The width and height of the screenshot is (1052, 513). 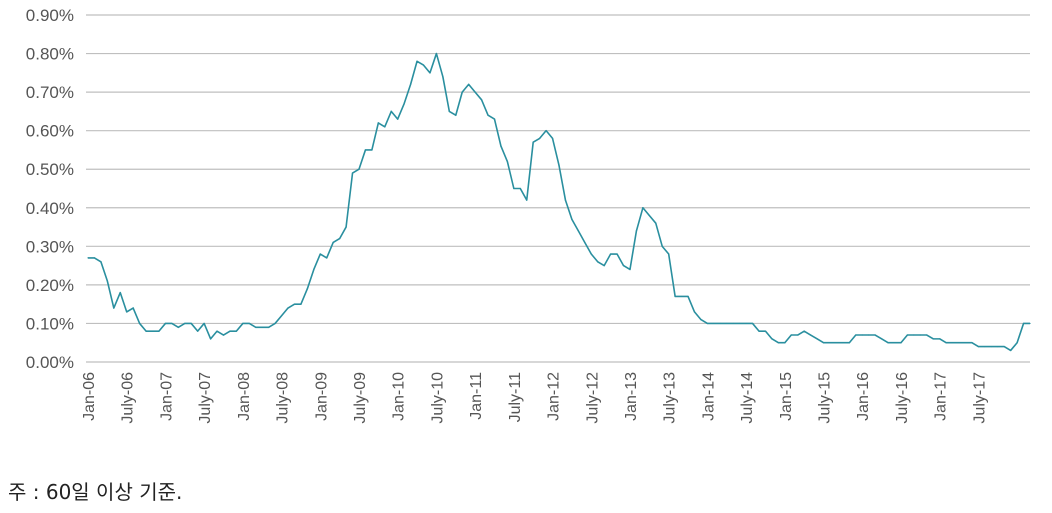 I want to click on x-tick-label: Jan-06, so click(x=89, y=396).